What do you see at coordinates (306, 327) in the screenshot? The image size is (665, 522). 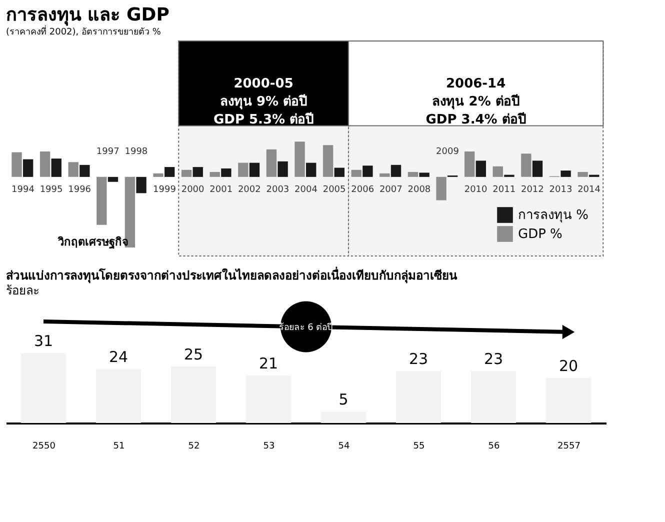 I see `text: ร้อยละ 6 ต่อปี` at bounding box center [306, 327].